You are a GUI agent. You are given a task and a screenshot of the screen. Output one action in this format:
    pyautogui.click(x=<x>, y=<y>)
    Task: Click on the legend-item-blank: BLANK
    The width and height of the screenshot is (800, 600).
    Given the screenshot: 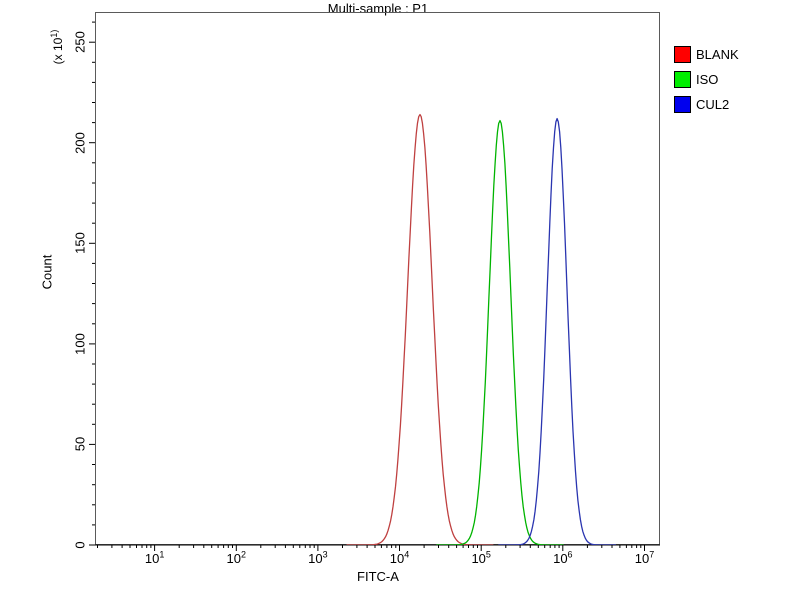 What is the action you would take?
    pyautogui.click(x=706, y=54)
    